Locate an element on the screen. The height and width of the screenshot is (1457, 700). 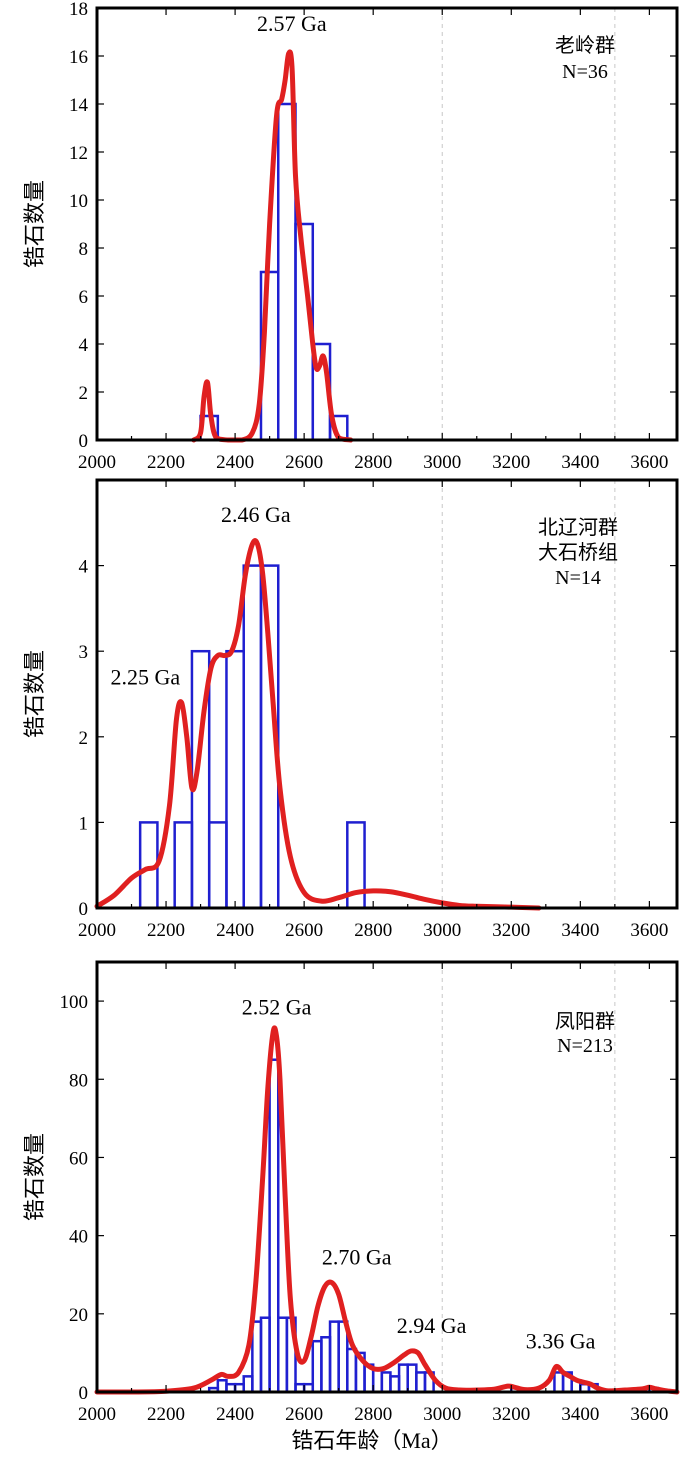
group-name-label: 北辽河群 is located at coordinates (578, 527).